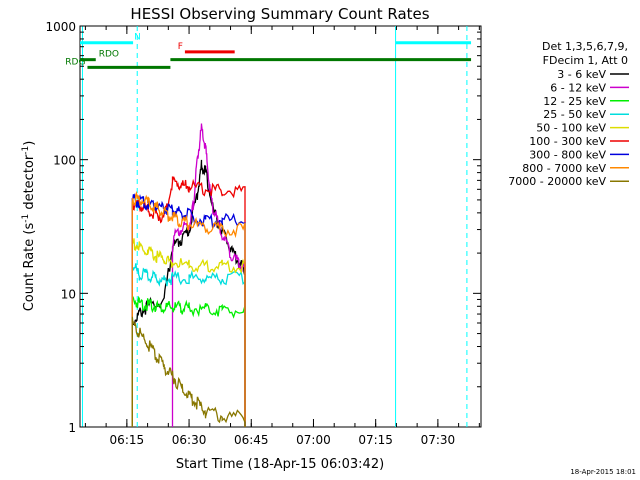  Describe the element at coordinates (251, 440) in the screenshot. I see `x-tick-label-3: 06:45` at that location.